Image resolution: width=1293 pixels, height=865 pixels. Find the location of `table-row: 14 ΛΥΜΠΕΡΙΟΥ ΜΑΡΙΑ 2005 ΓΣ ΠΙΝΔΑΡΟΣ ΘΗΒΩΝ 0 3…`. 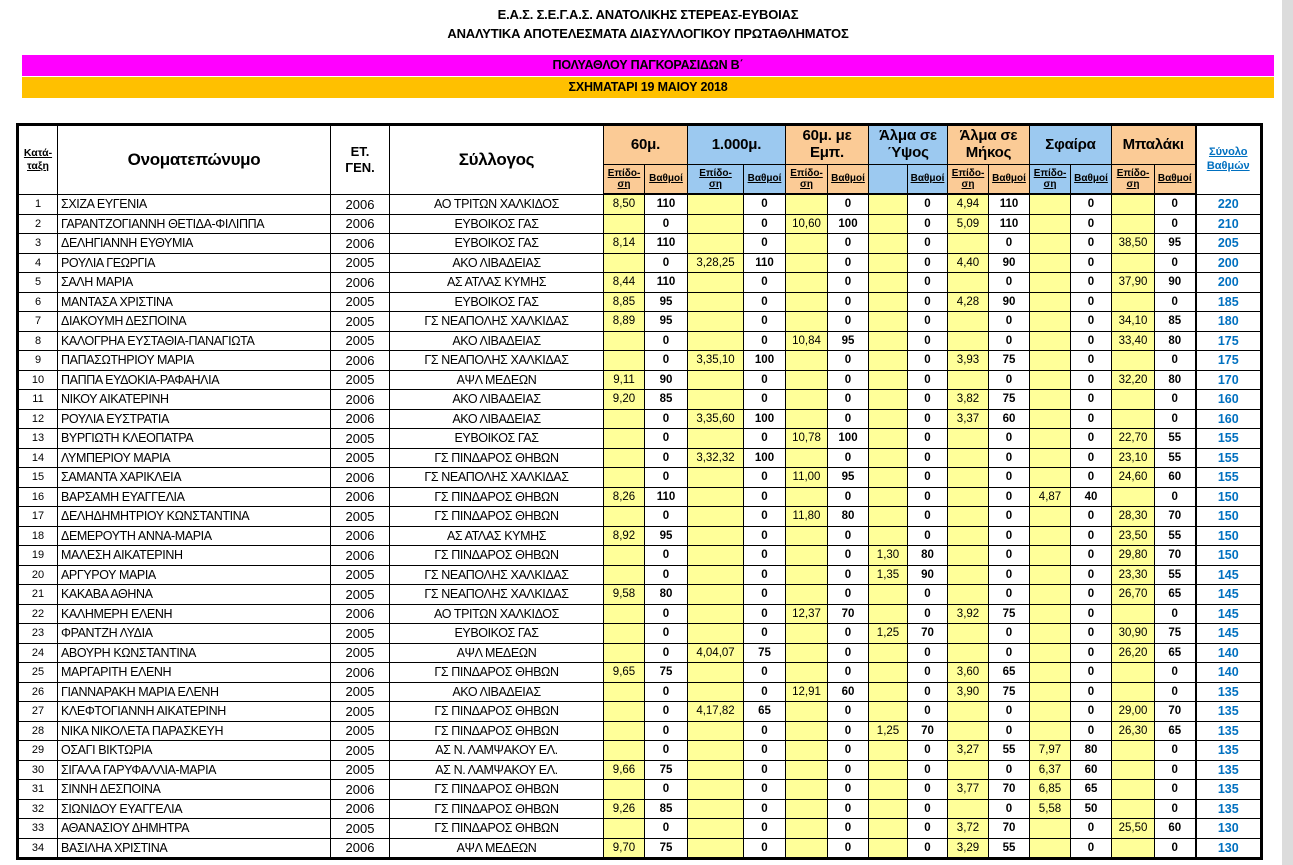

table-row: 14 ΛΥΜΠΕΡΙΟΥ ΜΑΡΙΑ 2005 ΓΣ ΠΙΝΔΑΡΟΣ ΘΗΒΩΝ 0 3… is located at coordinates (639, 457).